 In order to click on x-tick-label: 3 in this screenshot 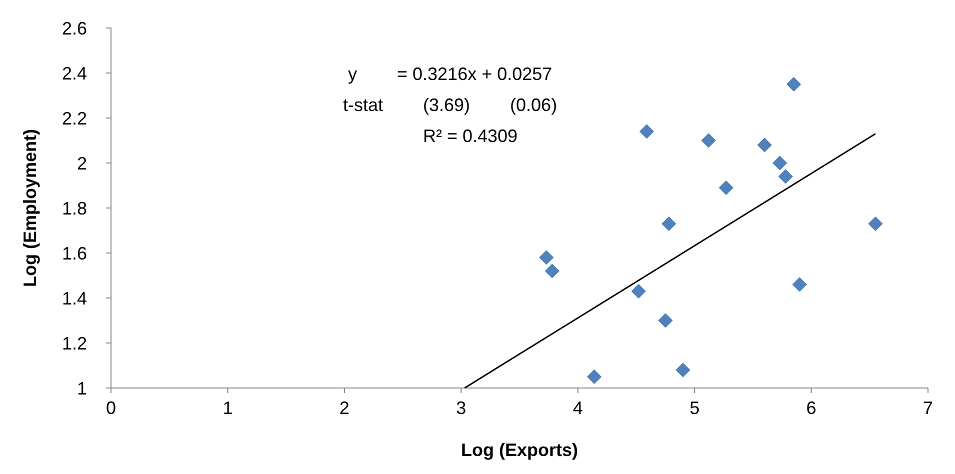, I will do `click(461, 408)`.